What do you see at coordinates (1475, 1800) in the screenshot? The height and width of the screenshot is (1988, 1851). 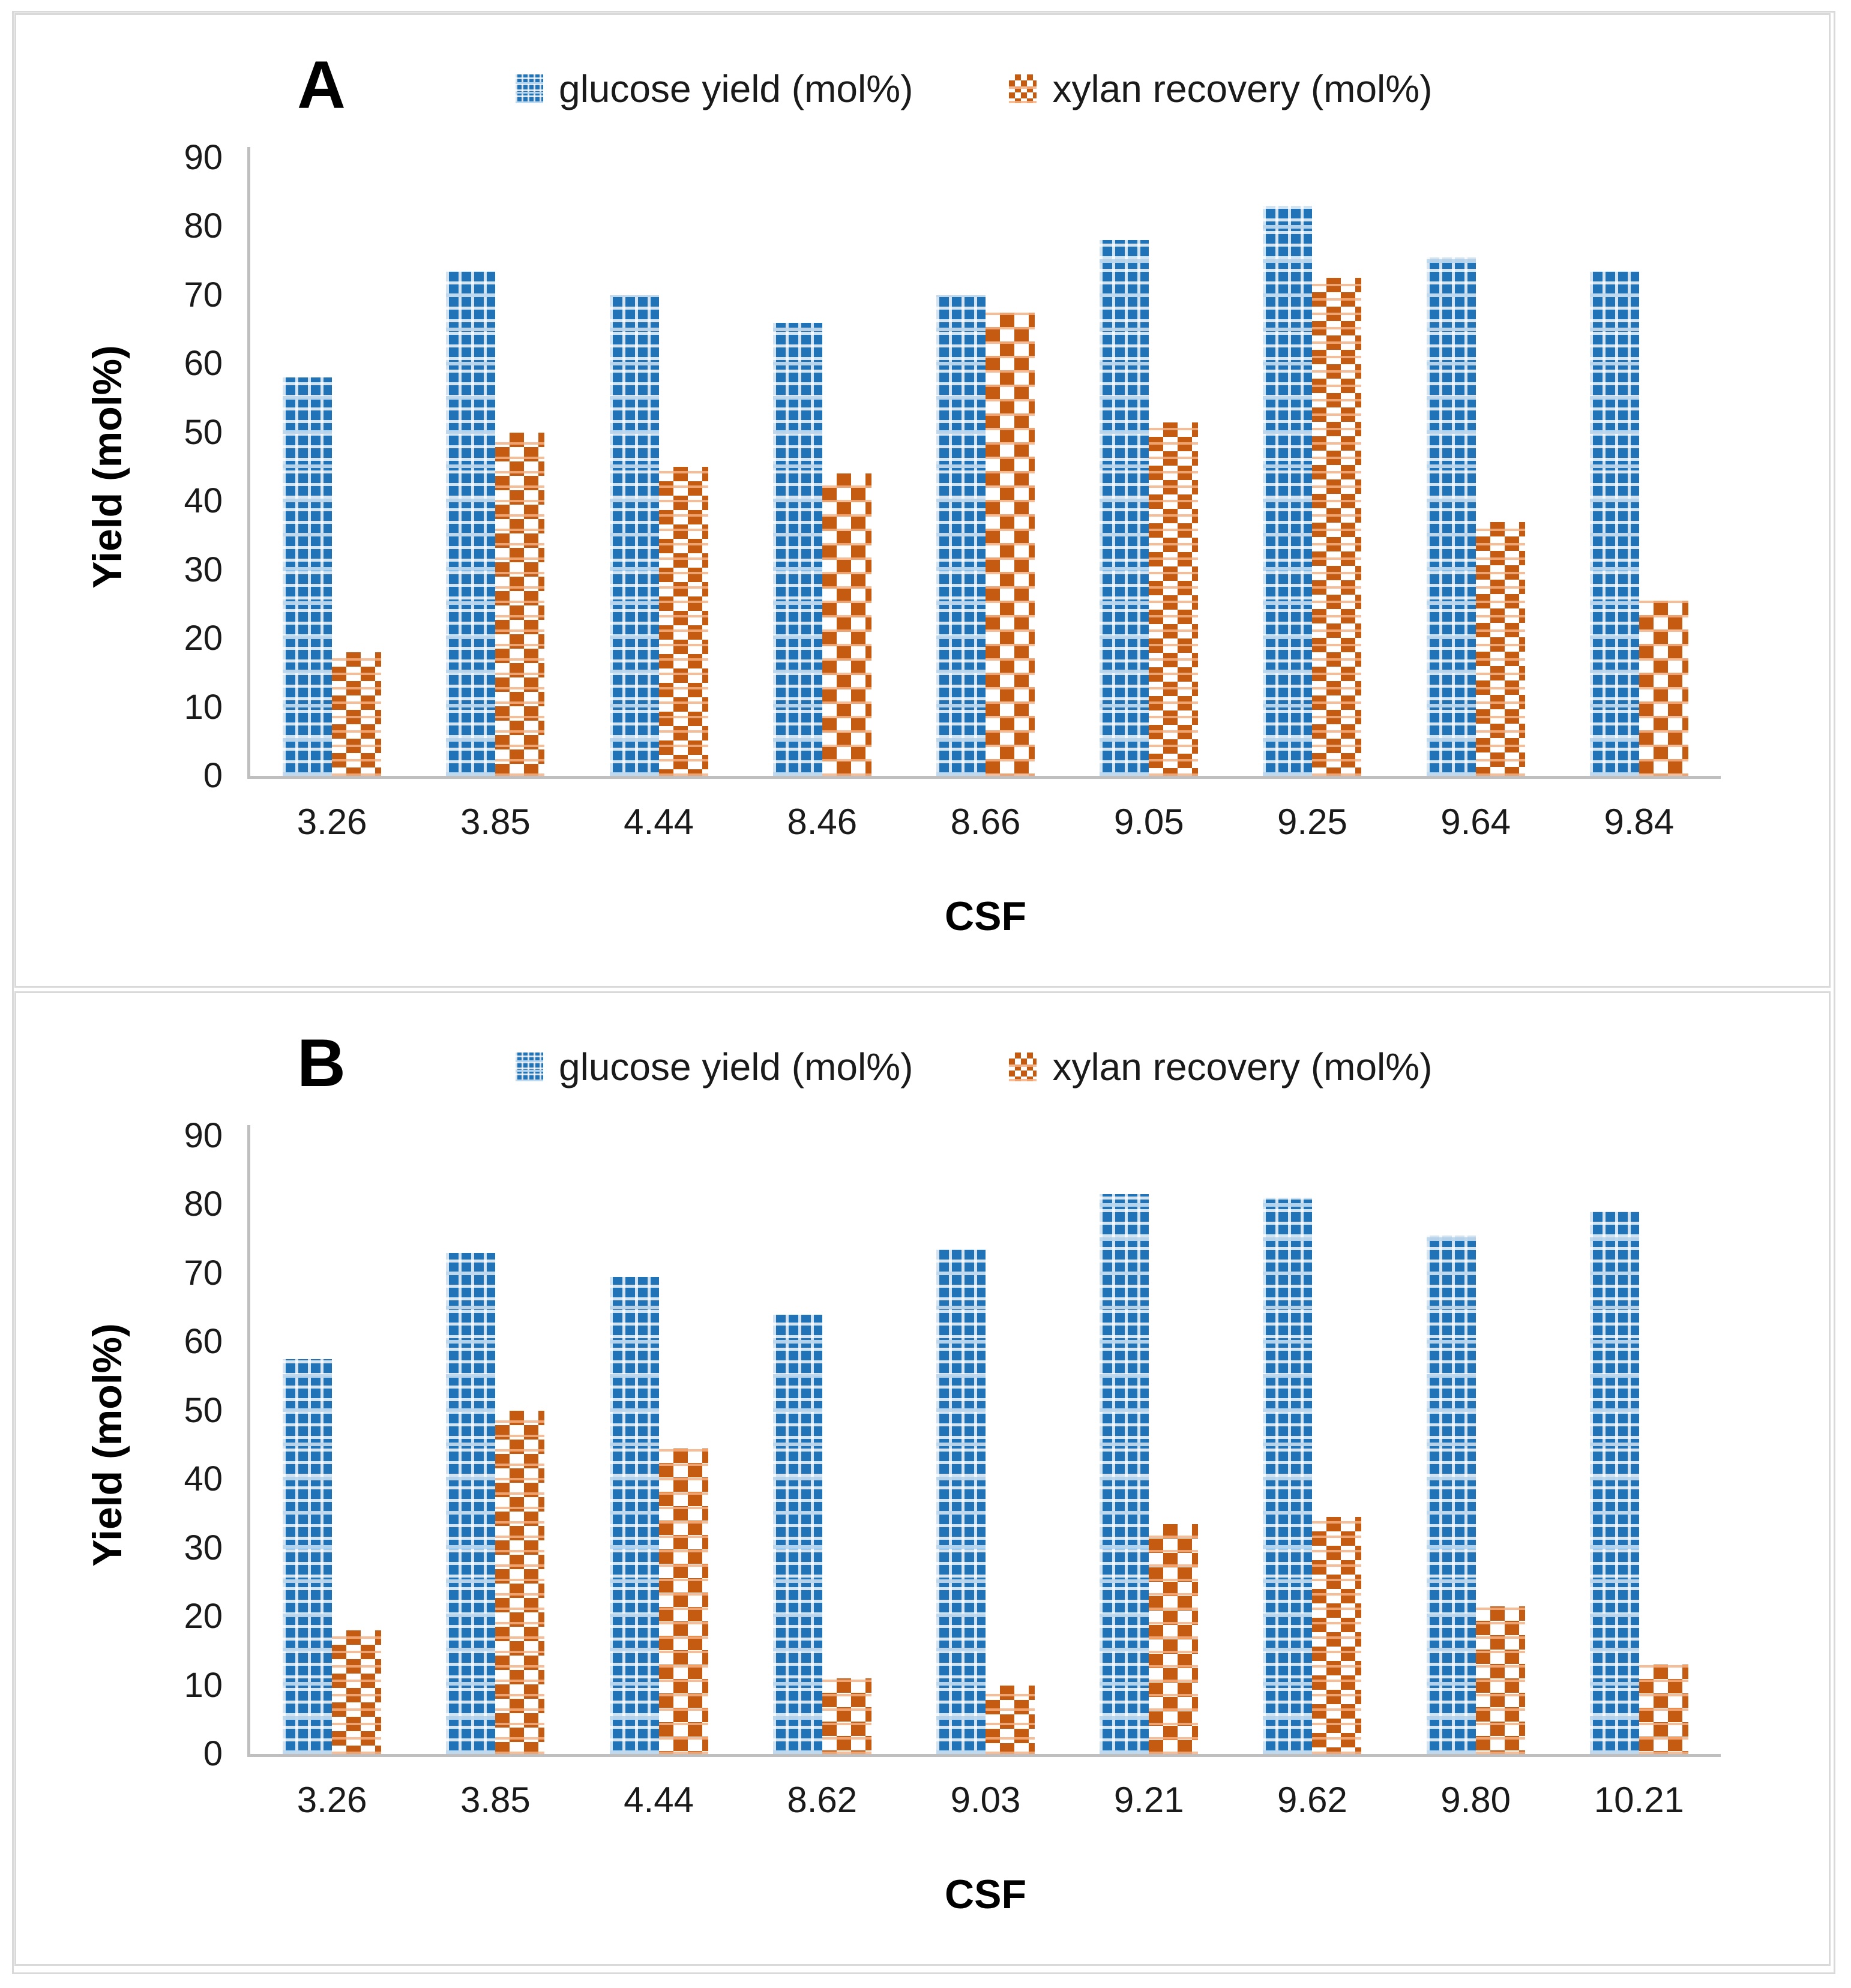 I see `x-tick-label: 9.80` at bounding box center [1475, 1800].